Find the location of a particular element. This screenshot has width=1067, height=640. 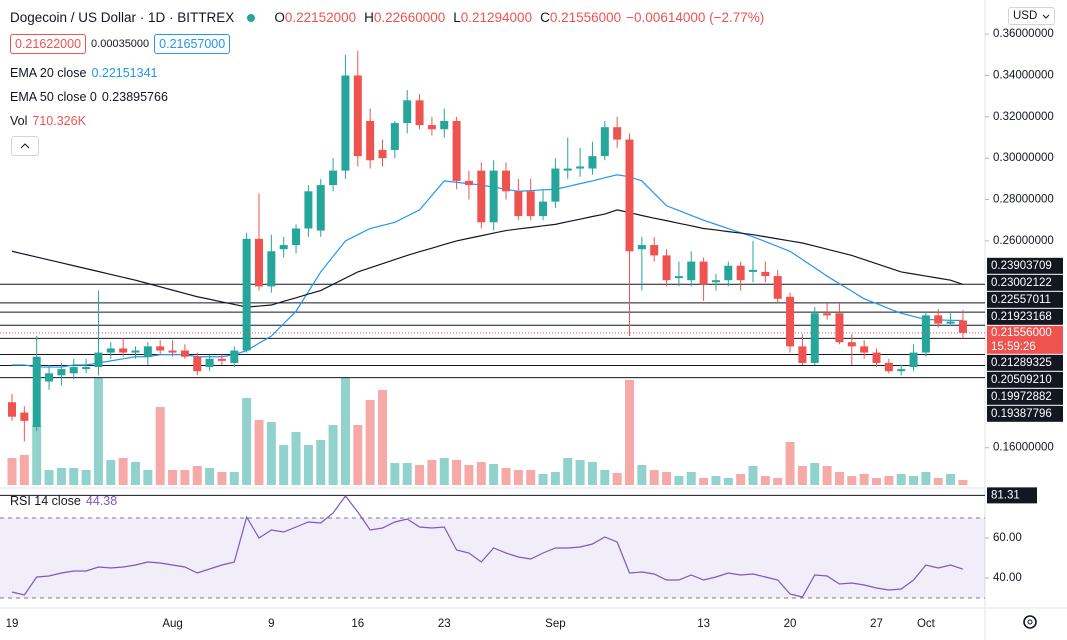

quote-row: 0.21622000 0.00035000 0.21657000 is located at coordinates (120, 44).